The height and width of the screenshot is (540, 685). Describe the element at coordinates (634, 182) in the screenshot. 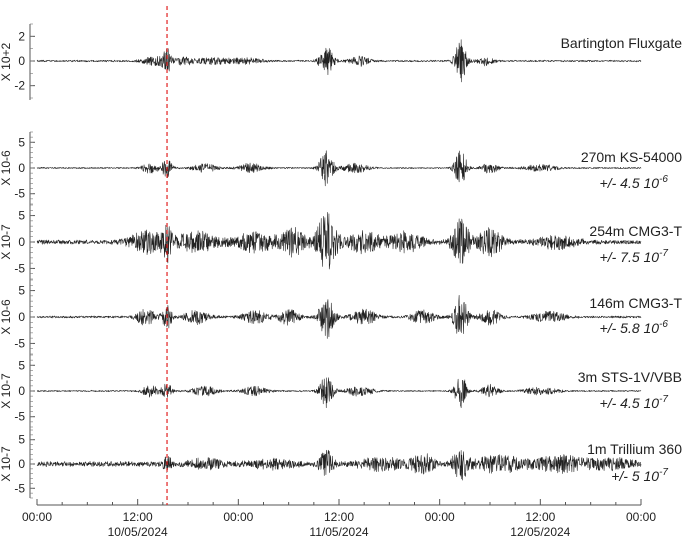

I see `panel-amplitude: +/- 4.5 10-6` at that location.